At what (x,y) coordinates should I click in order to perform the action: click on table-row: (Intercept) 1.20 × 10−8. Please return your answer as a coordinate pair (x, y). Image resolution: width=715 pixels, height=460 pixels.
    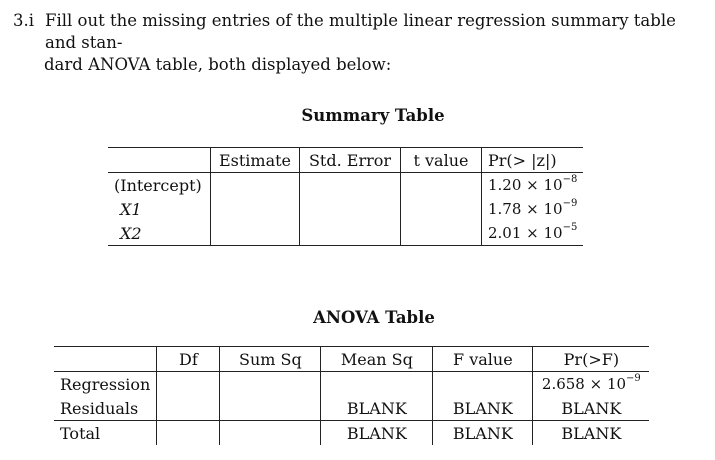
    Looking at the image, I should click on (346, 184).